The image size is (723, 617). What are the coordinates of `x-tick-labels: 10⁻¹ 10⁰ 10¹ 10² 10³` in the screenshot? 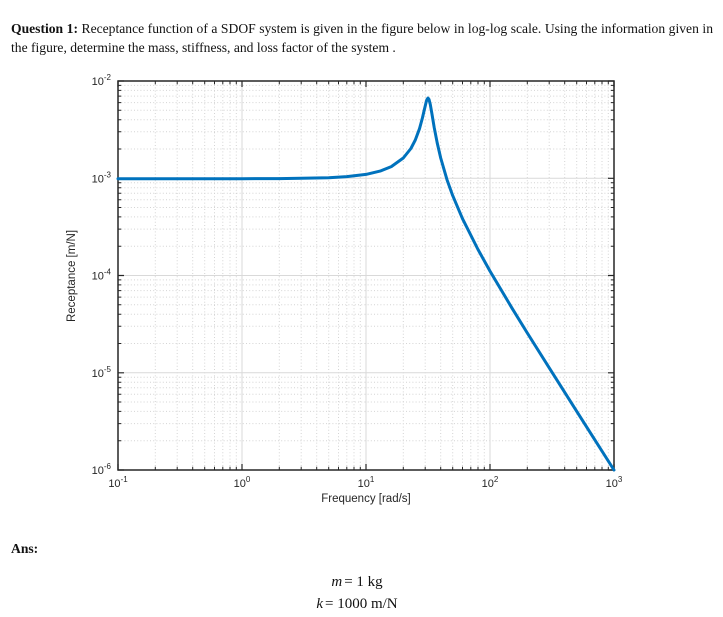 It's located at (365, 482).